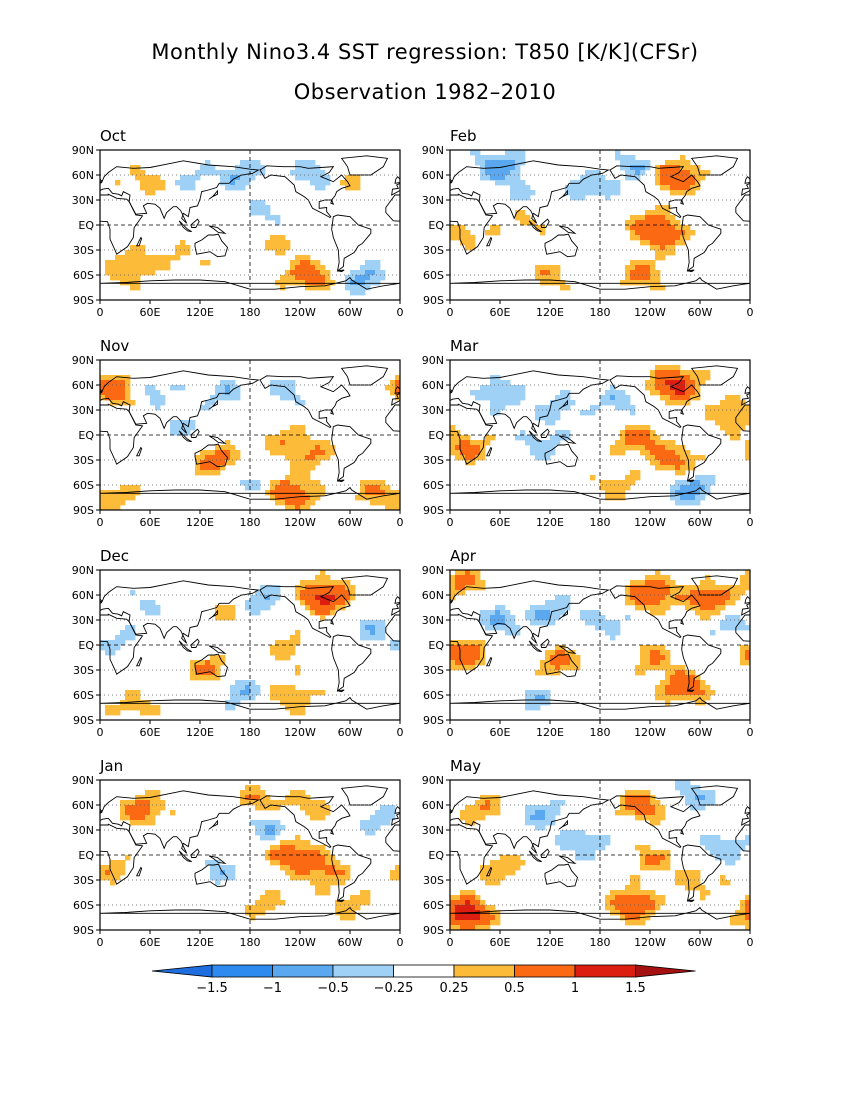  I want to click on lat-tick-label: 90S, so click(433, 930).